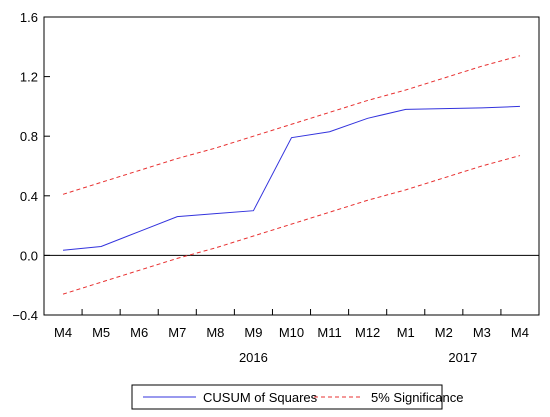  What do you see at coordinates (101, 332) in the screenshot?
I see `x-tick-label: M5` at bounding box center [101, 332].